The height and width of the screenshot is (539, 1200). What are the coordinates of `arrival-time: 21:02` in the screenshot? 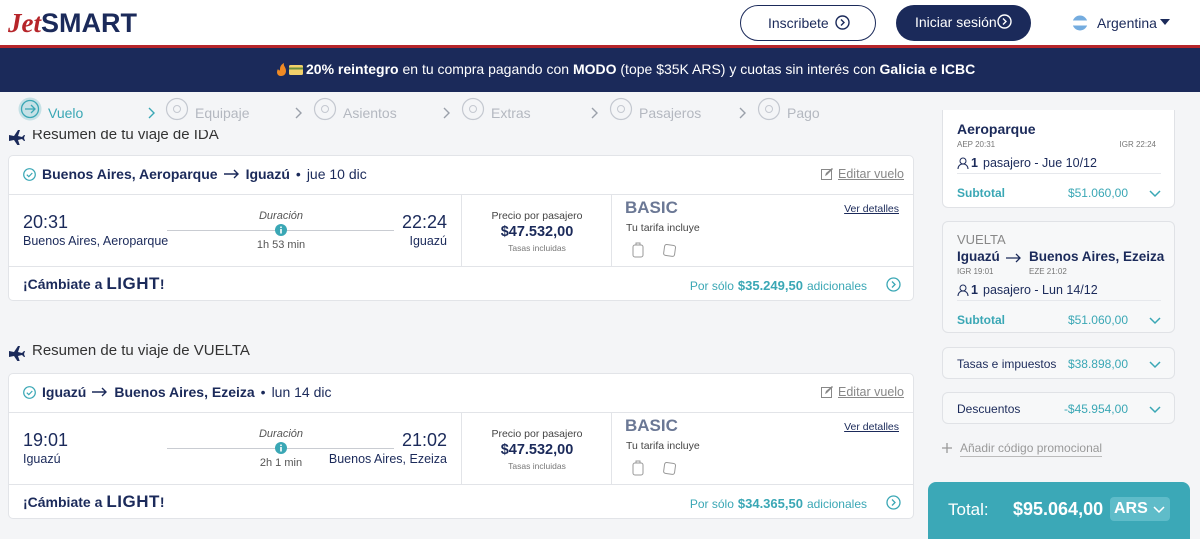 It's located at (424, 440).